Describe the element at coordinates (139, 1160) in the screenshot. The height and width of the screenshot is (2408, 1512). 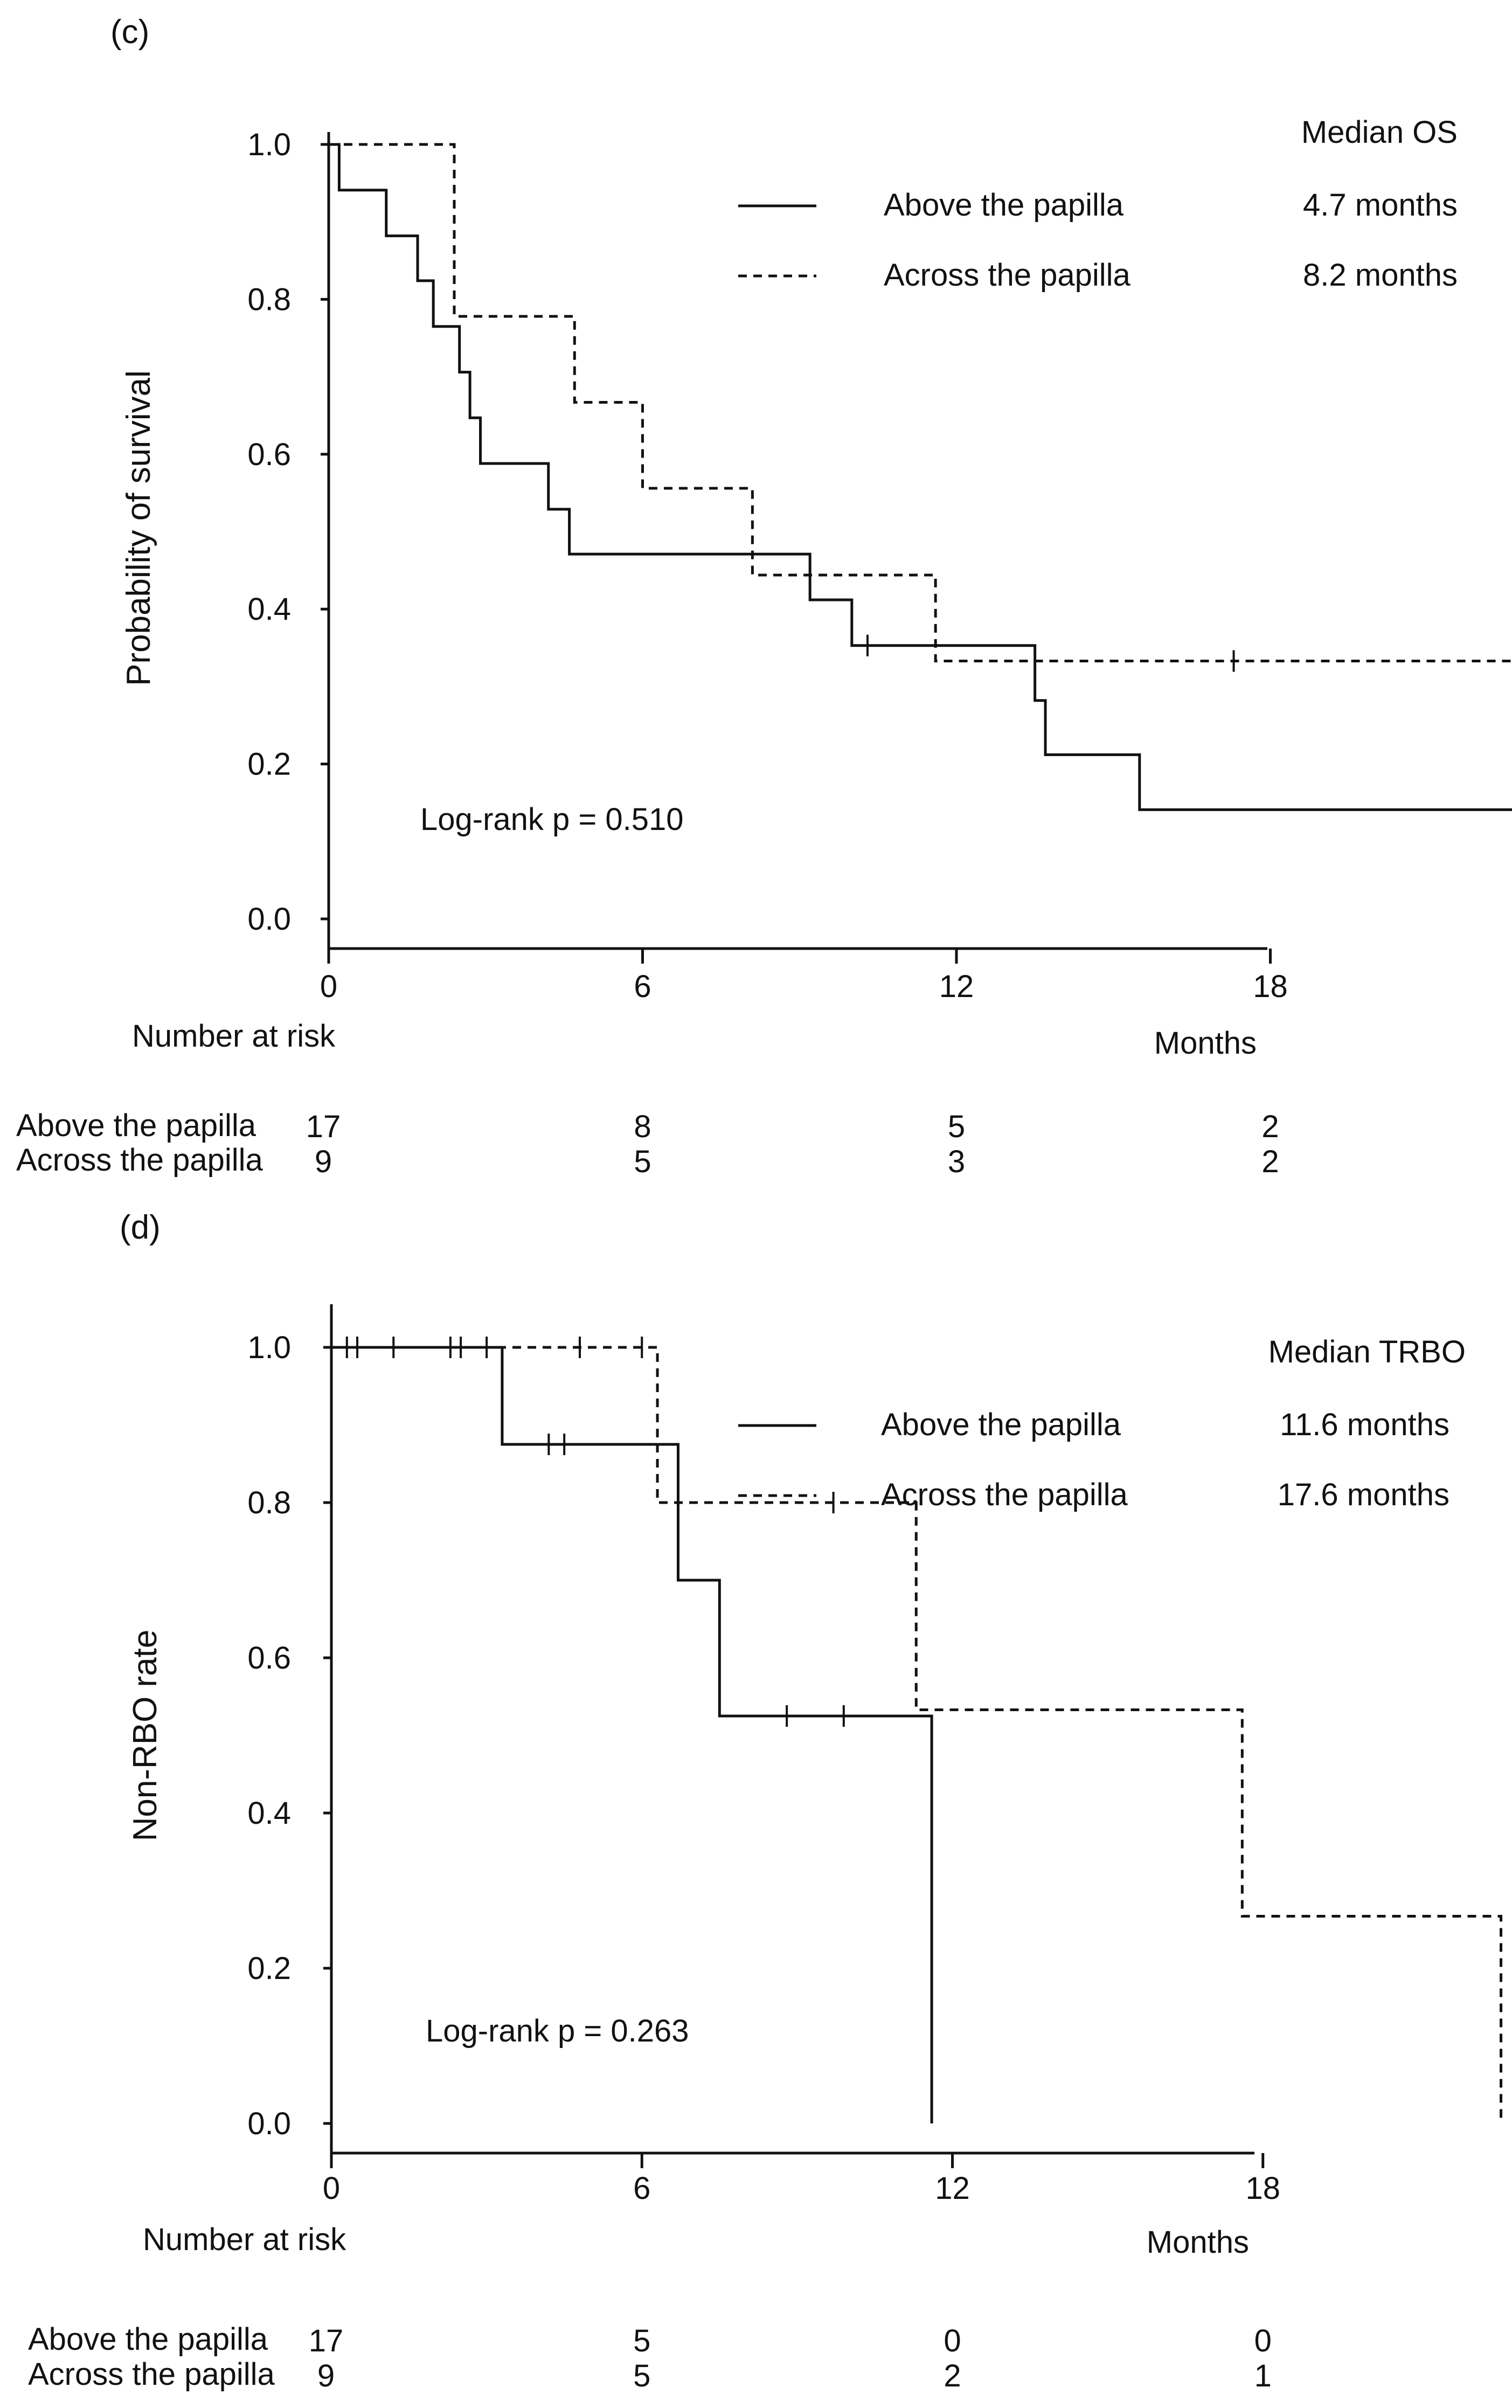
I see `risk-row-label-across-c: Across the papilla` at that location.